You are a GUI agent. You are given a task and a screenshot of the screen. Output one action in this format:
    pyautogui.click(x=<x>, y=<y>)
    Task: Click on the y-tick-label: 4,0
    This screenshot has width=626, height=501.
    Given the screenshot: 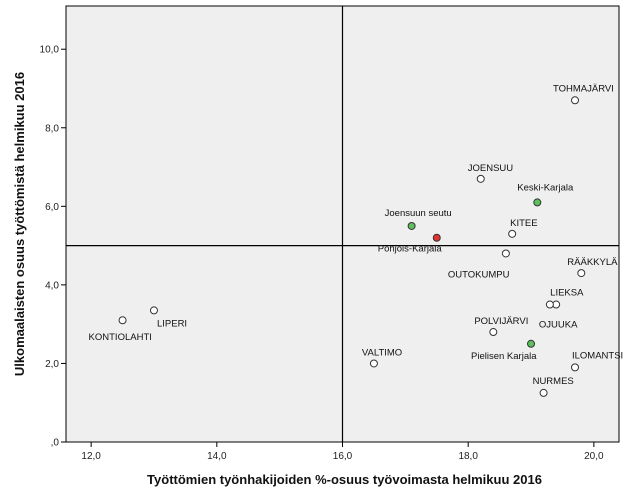 What is the action you would take?
    pyautogui.click(x=52, y=285)
    